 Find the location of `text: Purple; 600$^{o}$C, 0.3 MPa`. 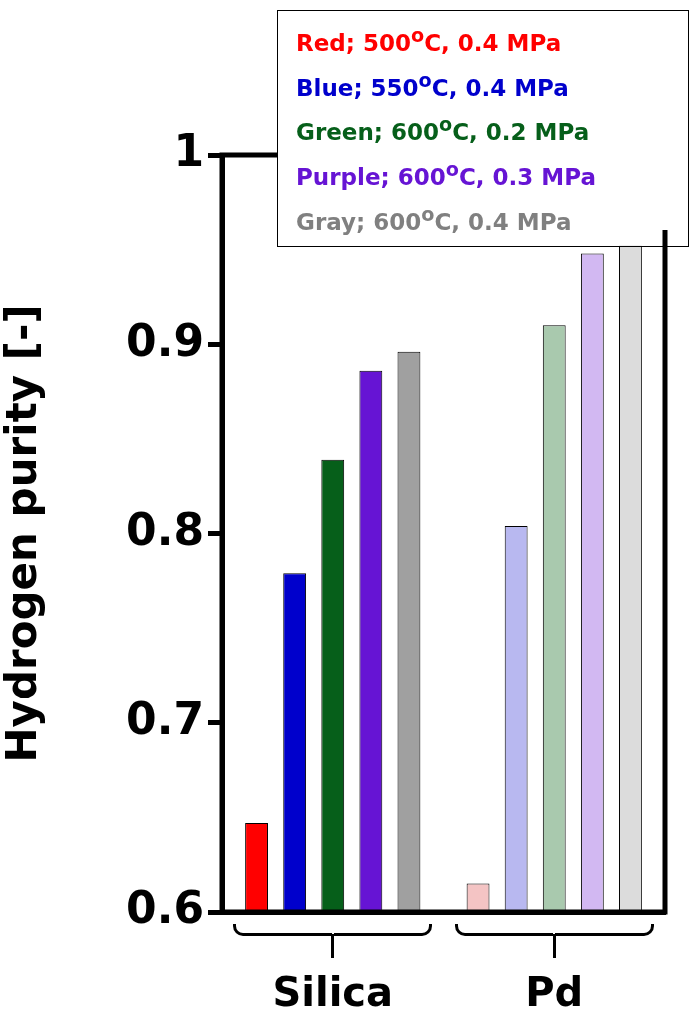

text: Purple; 600$^{o}$C, 0.3 MPa is located at coordinates (446, 174).